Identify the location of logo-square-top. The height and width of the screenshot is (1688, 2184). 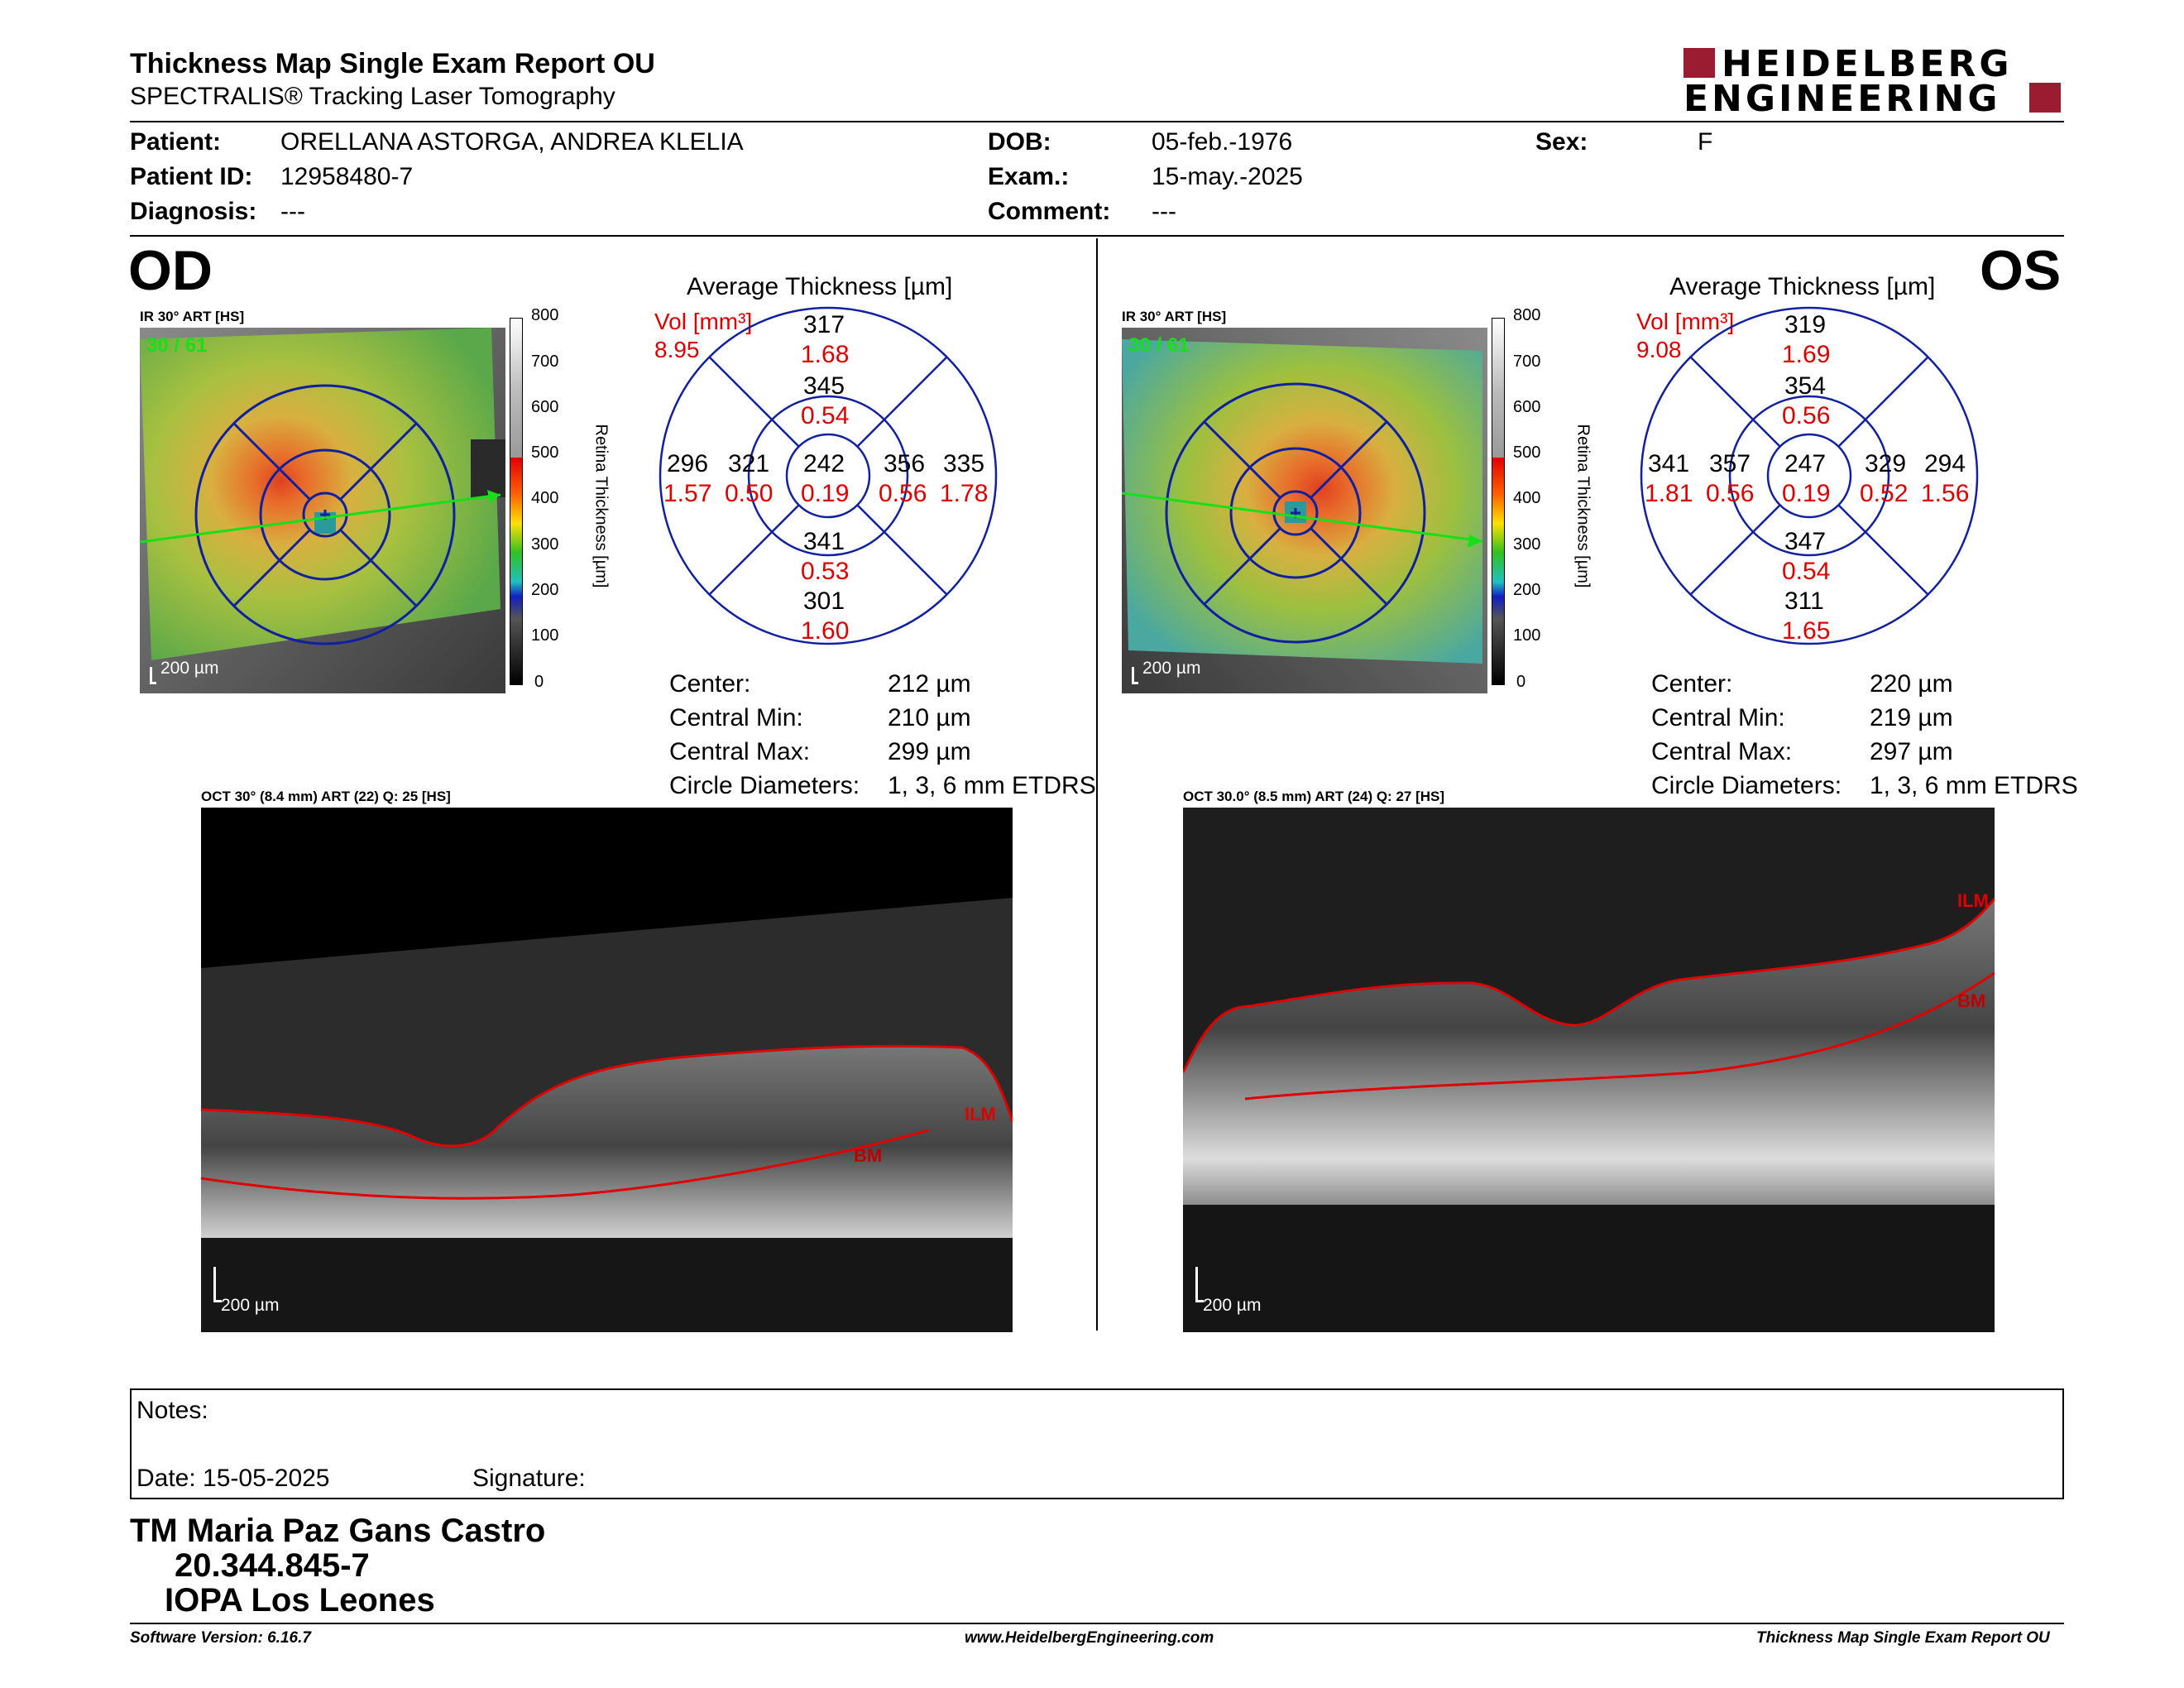
(1699, 63).